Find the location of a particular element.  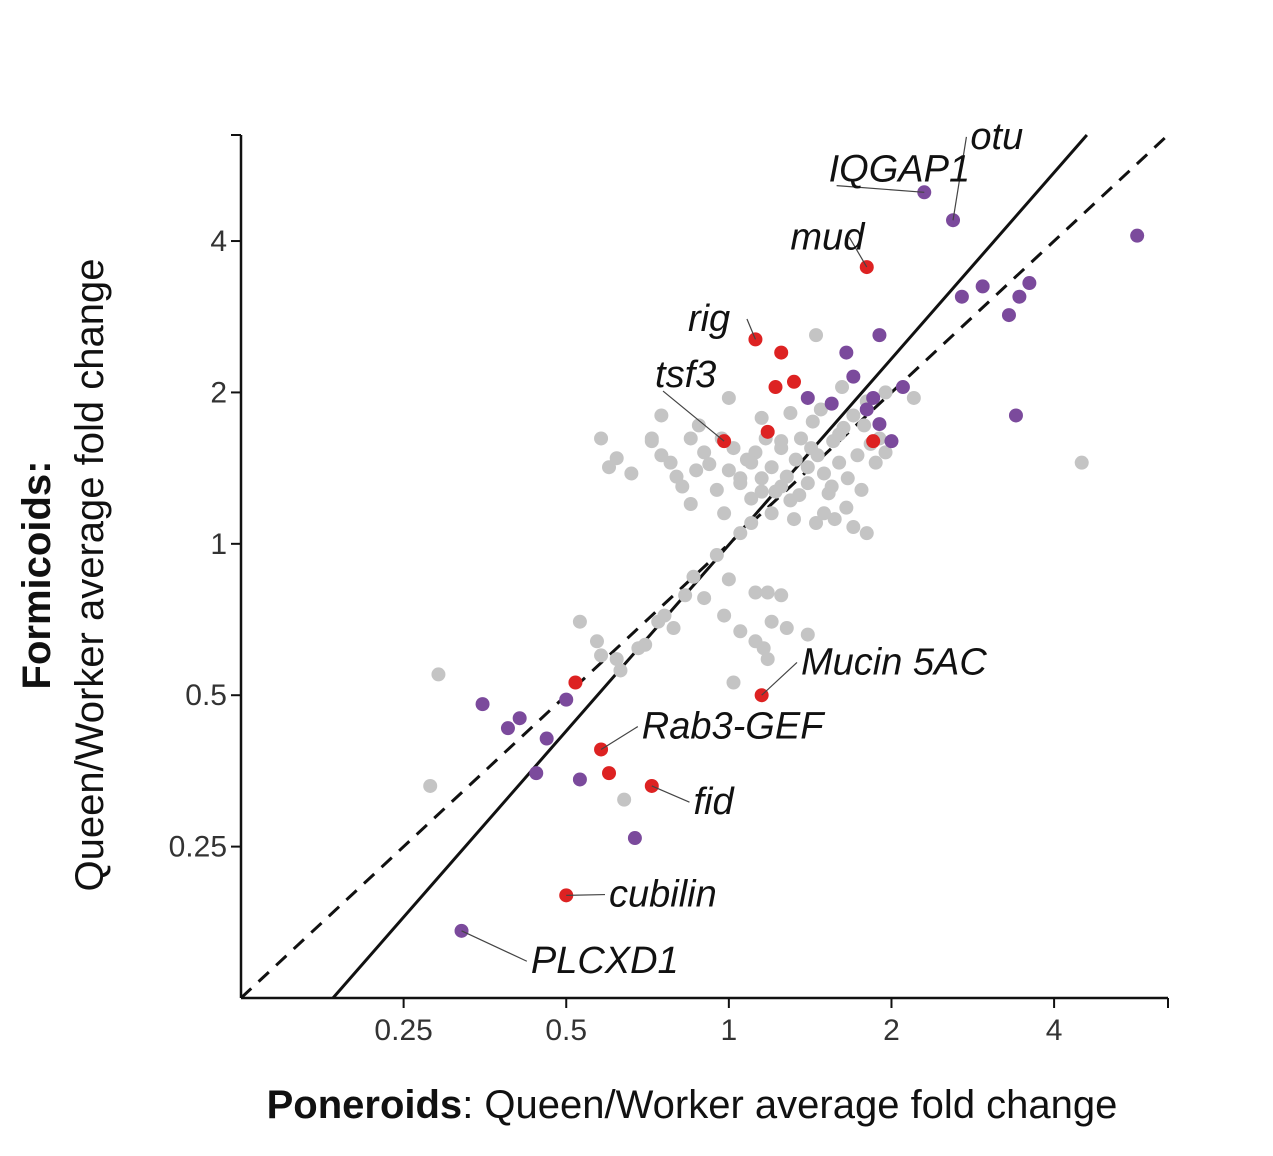

x-tick-label: 1 is located at coordinates (729, 1030).